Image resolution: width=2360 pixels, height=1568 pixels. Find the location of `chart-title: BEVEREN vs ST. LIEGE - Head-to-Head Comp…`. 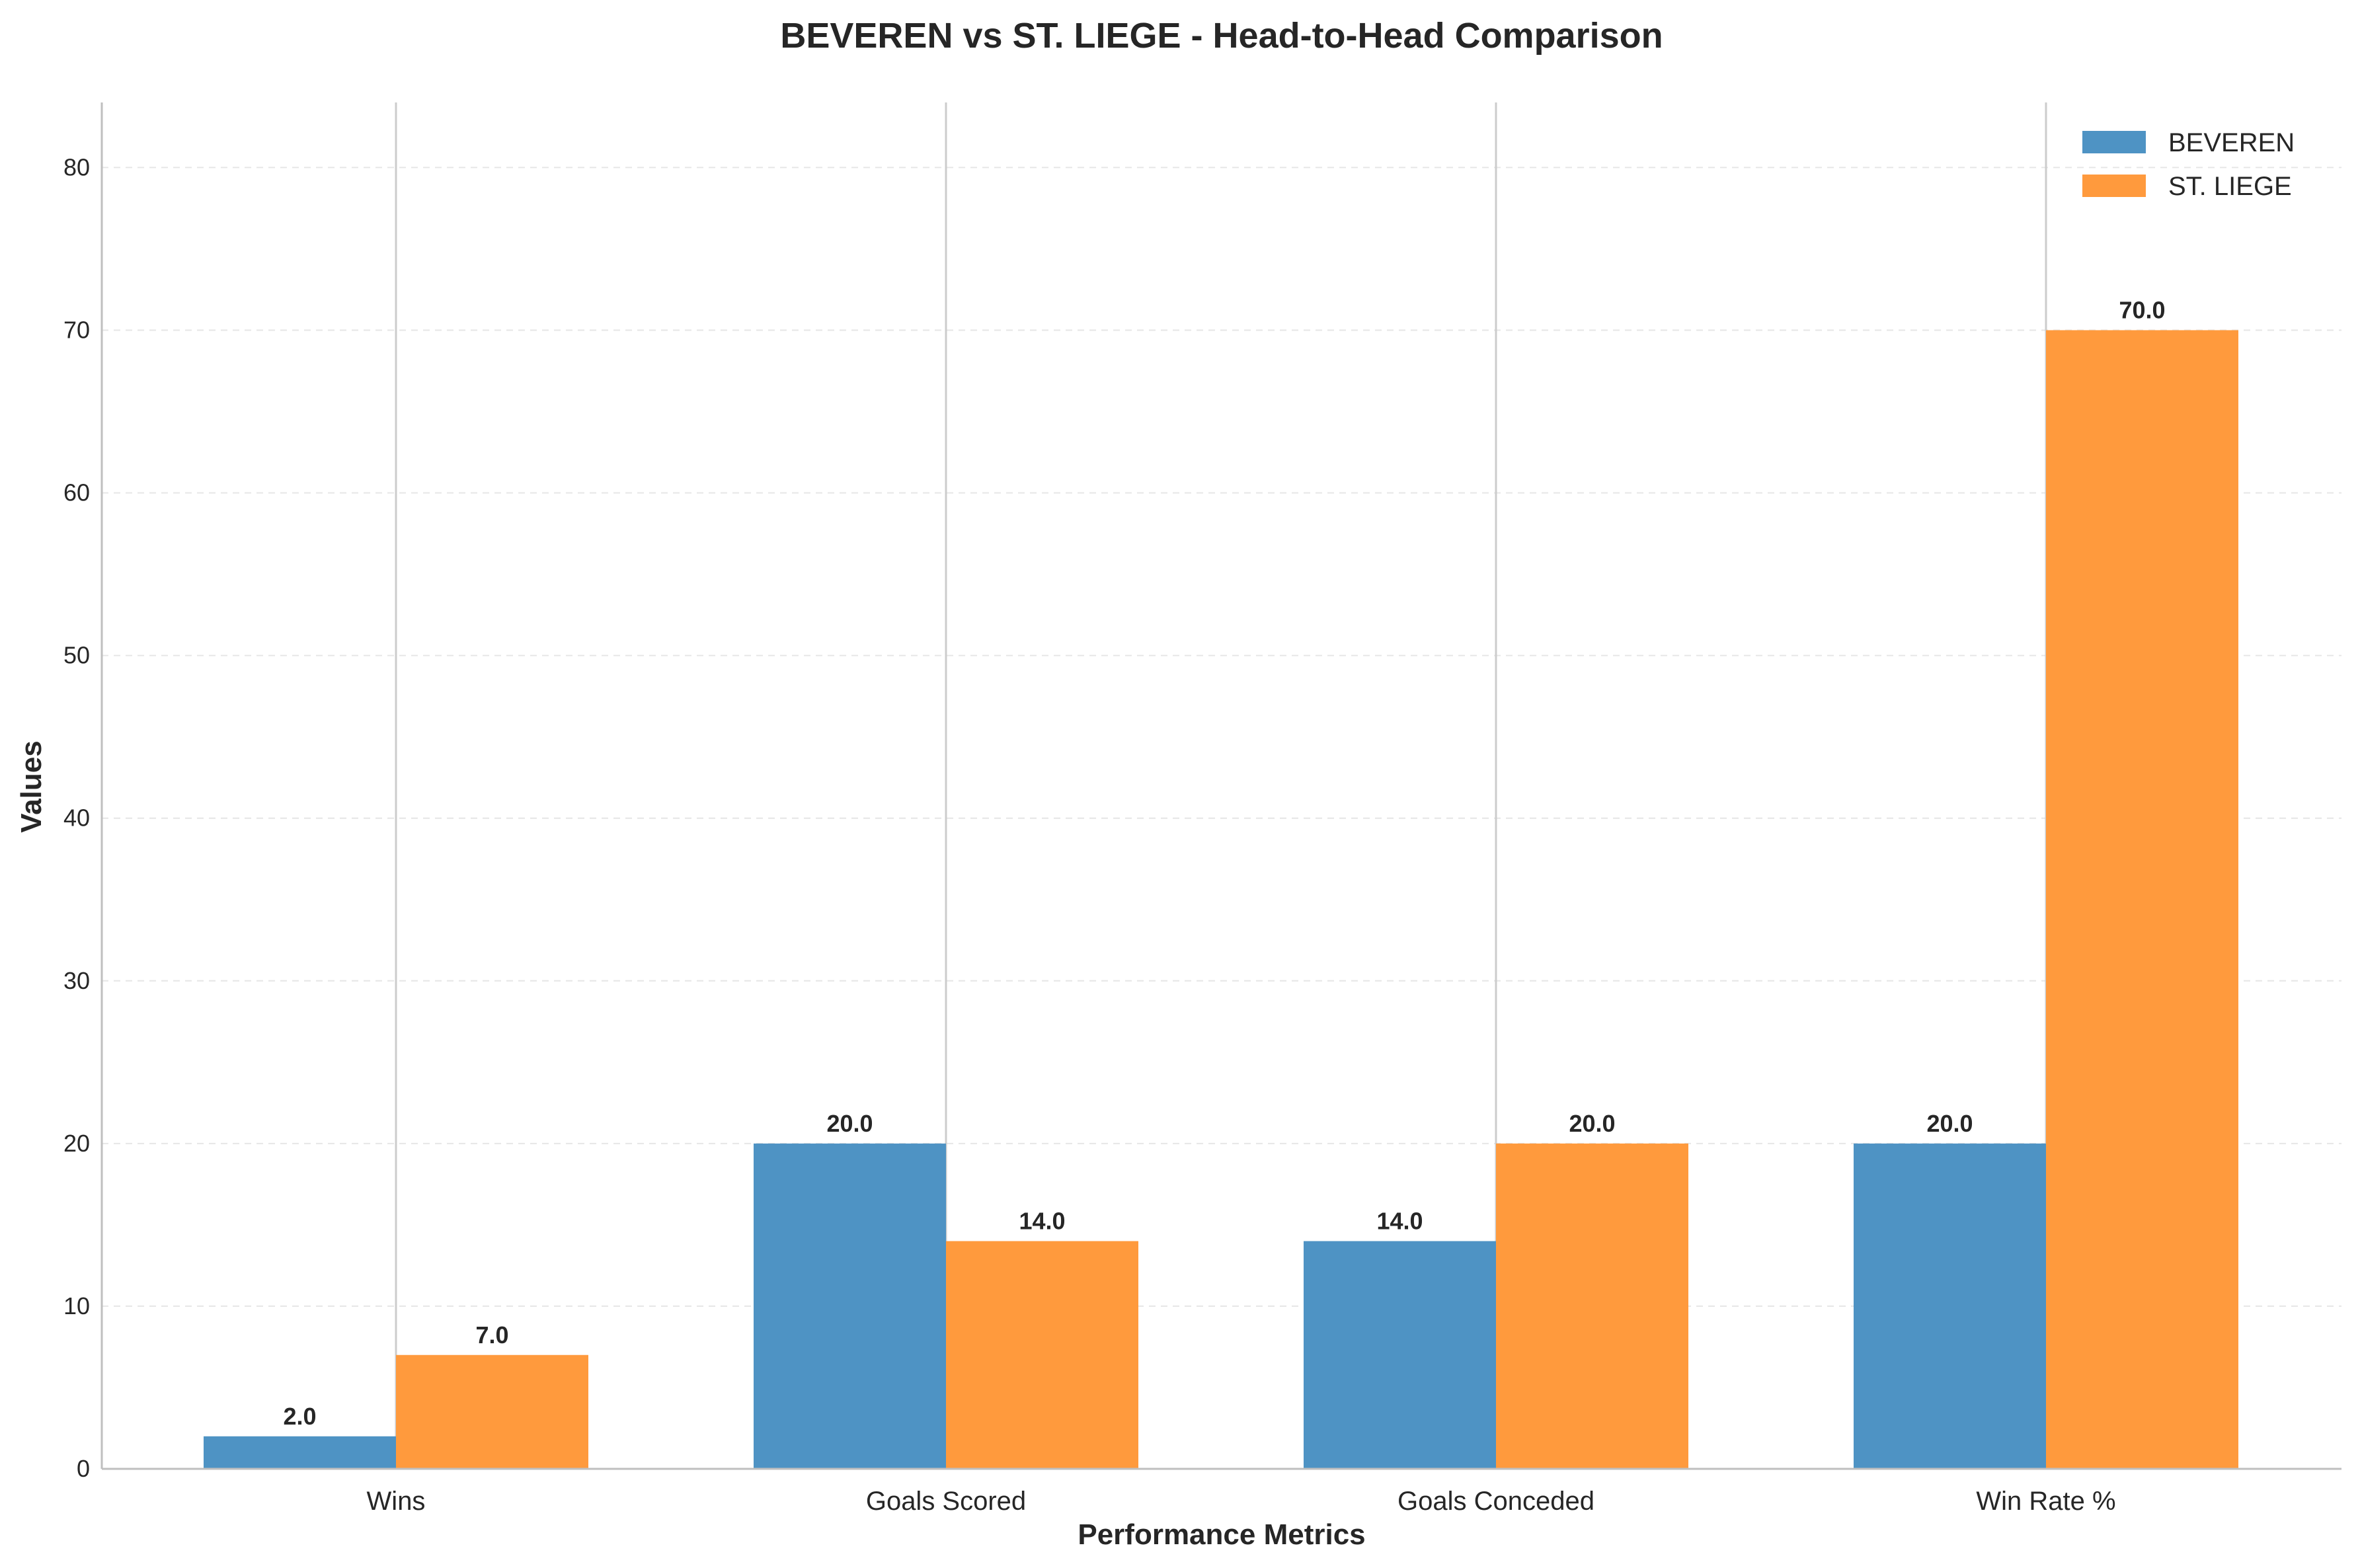

chart-title: BEVEREN vs ST. LIEGE - Head-to-Head Comp… is located at coordinates (1221, 36).